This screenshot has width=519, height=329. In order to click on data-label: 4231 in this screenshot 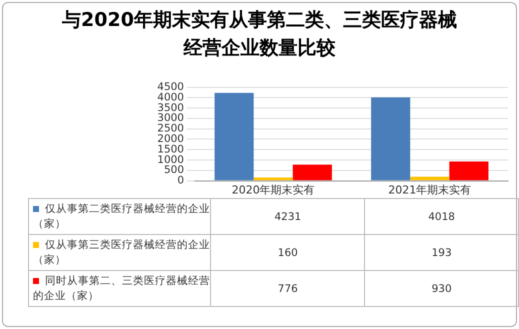, I will do `click(287, 216)`.